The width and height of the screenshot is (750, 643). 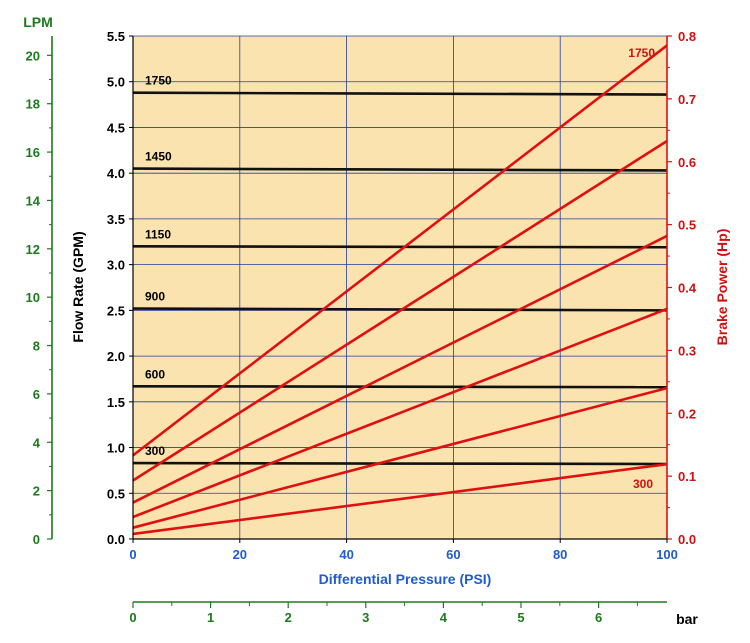 What do you see at coordinates (667, 554) in the screenshot?
I see `x-tick-label: 100` at bounding box center [667, 554].